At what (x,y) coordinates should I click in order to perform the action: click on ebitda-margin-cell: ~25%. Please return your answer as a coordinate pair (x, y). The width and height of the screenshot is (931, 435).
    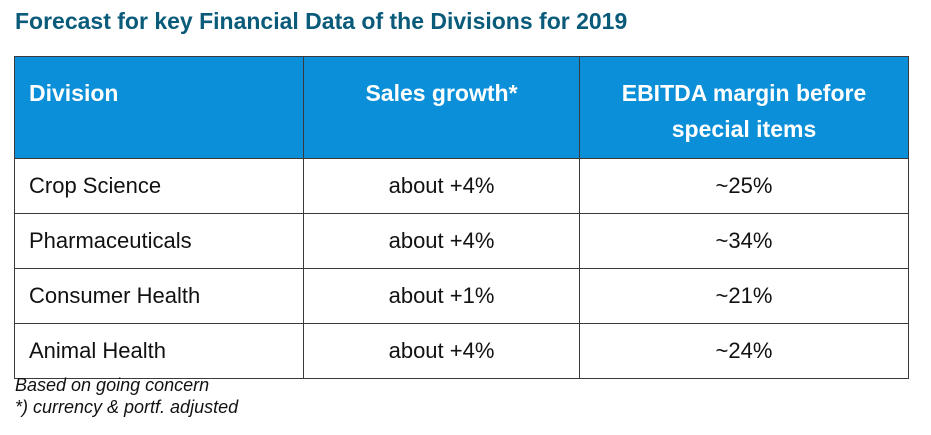
    Looking at the image, I should click on (744, 186).